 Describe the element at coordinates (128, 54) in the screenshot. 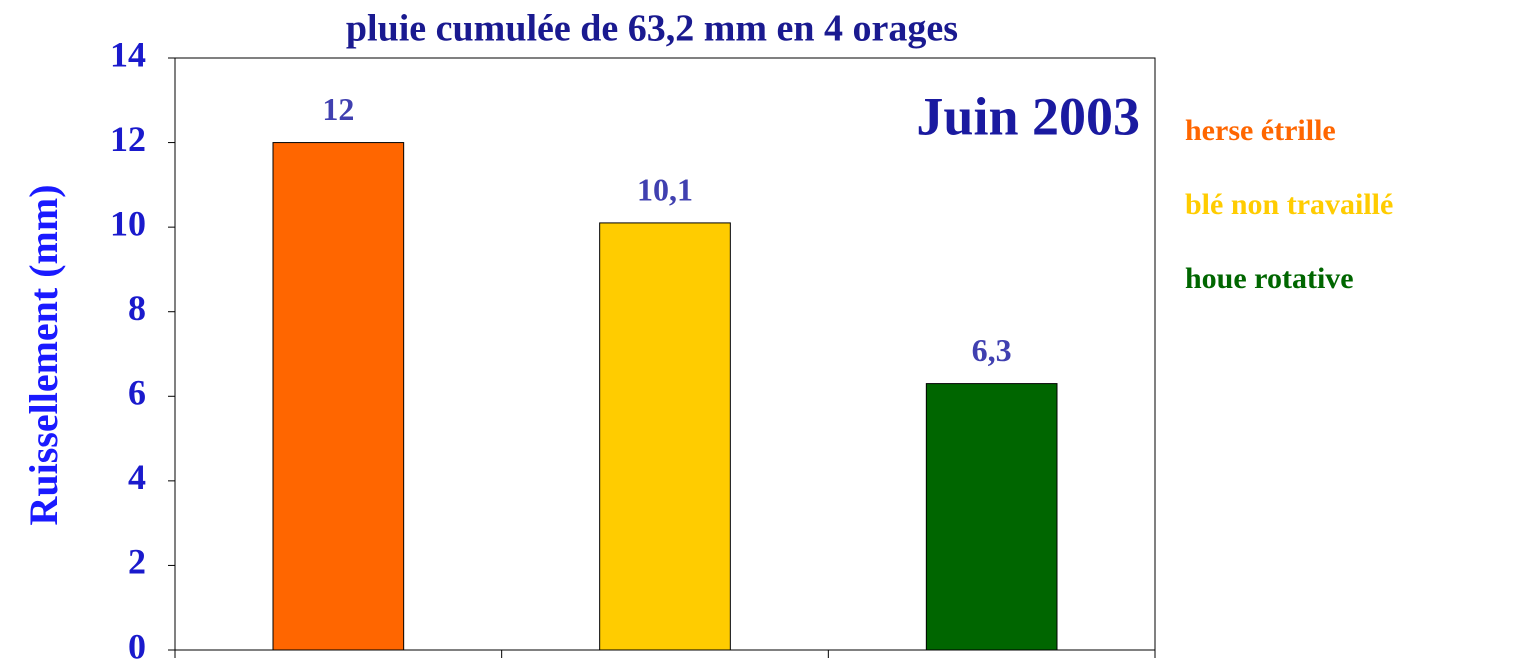

I see `y-tick-label: 14` at that location.